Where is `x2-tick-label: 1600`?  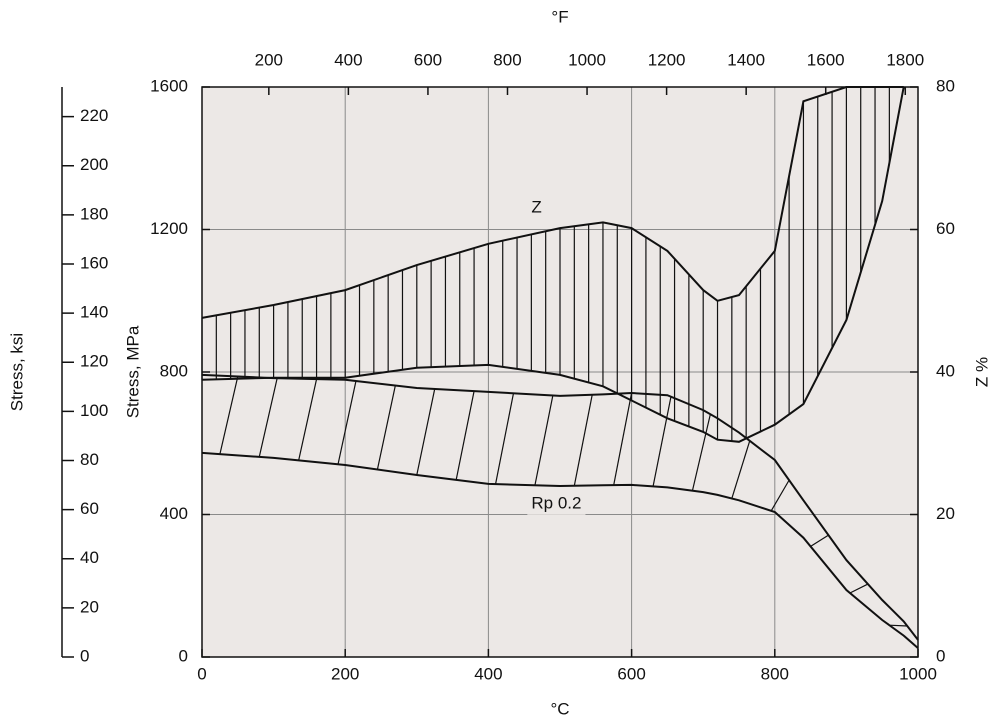
x2-tick-label: 1600 is located at coordinates (826, 59).